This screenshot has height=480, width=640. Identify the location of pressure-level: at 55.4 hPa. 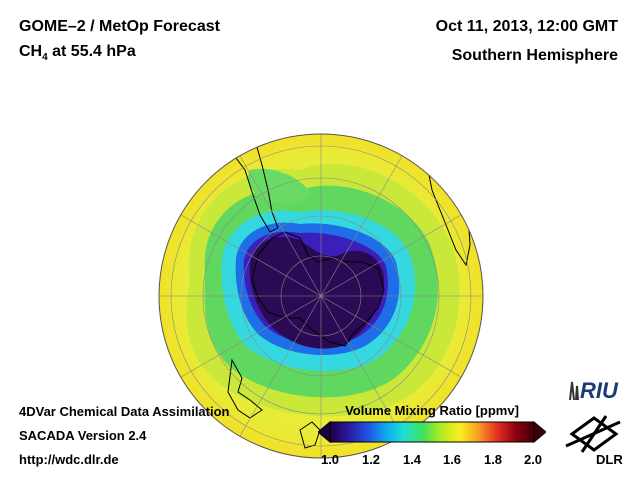
(91, 51).